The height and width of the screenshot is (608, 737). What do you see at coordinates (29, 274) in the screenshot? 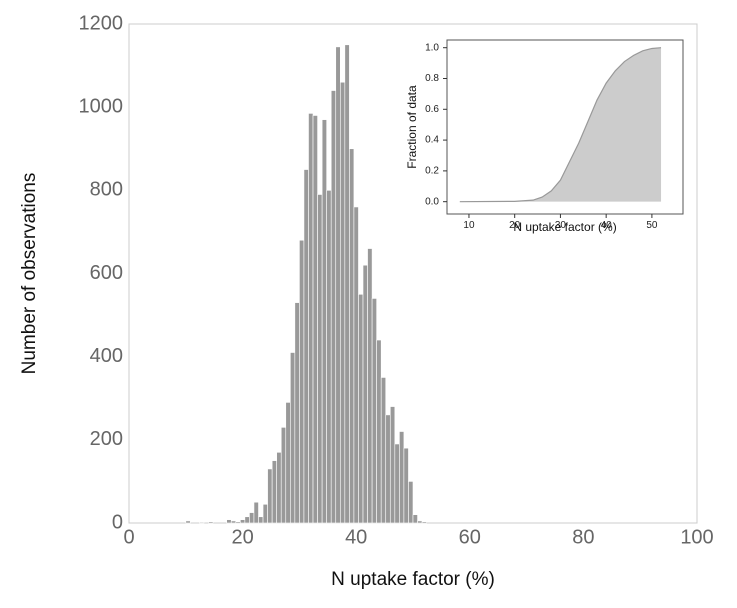
I see `y-axis-label: Number of observations` at bounding box center [29, 274].